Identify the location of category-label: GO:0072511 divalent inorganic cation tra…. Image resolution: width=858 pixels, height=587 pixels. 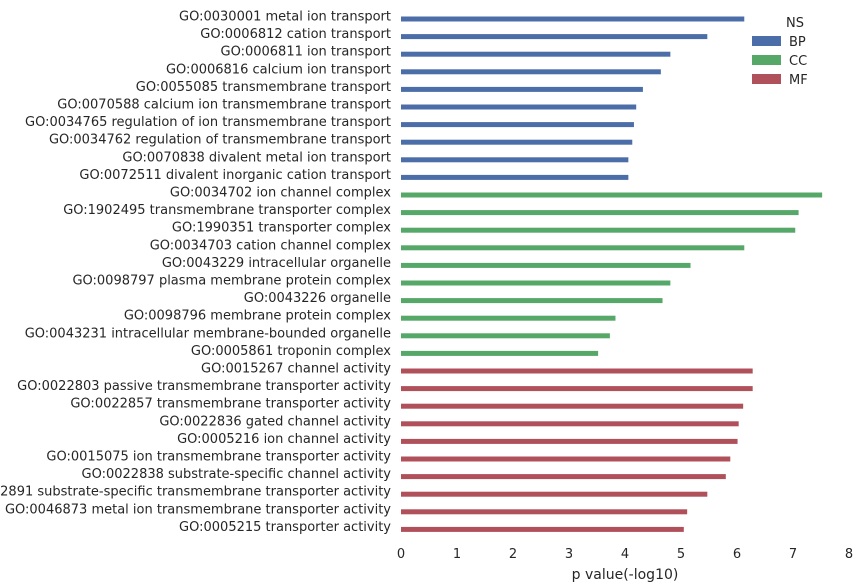
(235, 175).